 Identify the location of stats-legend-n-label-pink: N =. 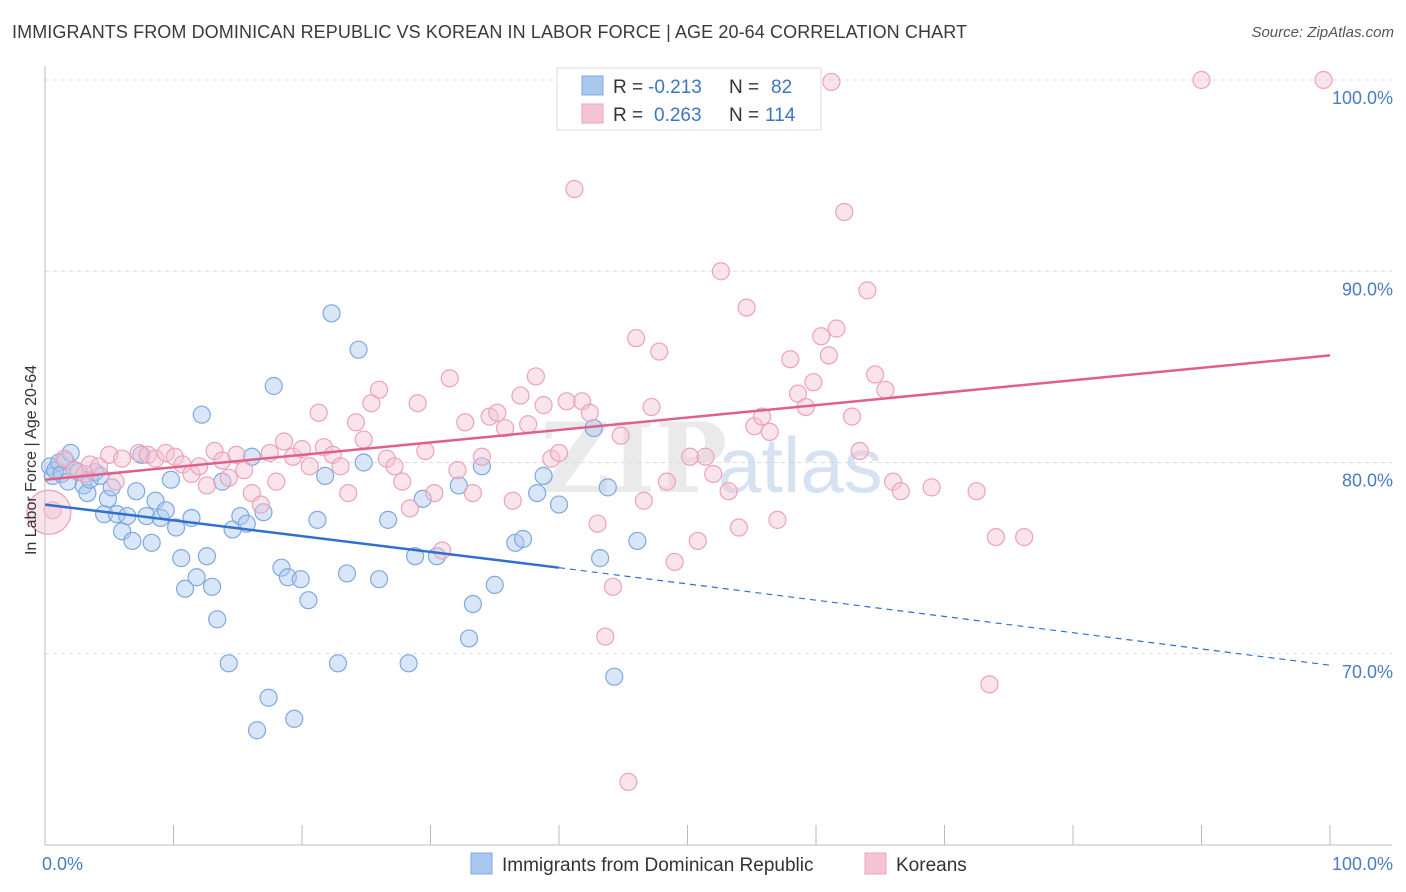
(744, 115).